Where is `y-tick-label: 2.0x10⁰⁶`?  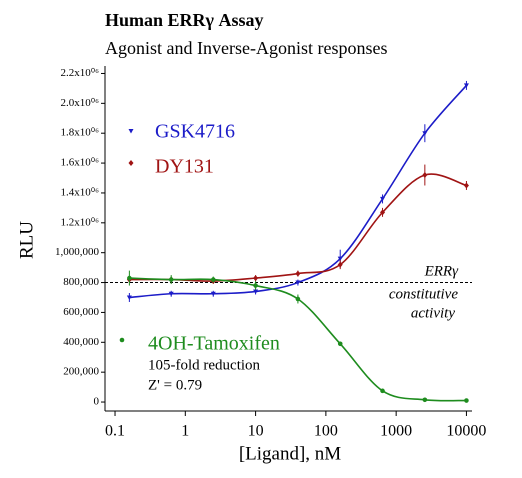 y-tick-label: 2.0x10⁰⁶ is located at coordinates (80, 103).